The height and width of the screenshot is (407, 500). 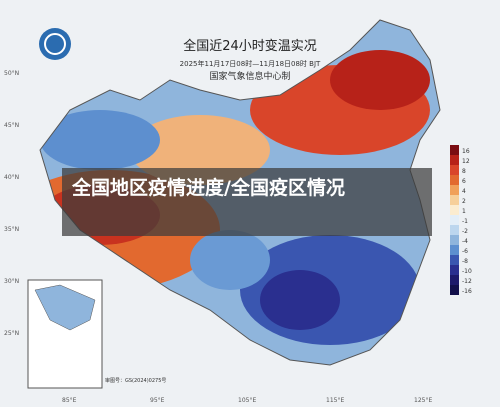 I want to click on longitude-label: 115°E, so click(x=335, y=400).